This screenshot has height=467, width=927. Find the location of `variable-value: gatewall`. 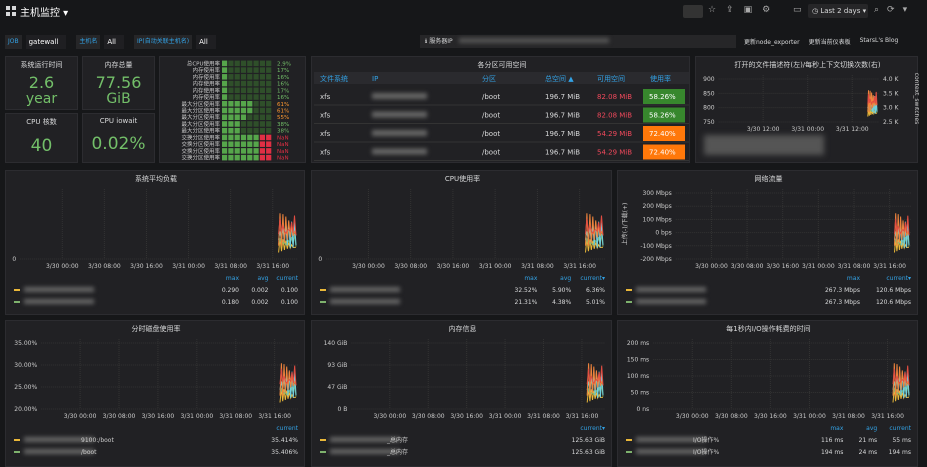

variable-value: gatewall is located at coordinates (46, 42).